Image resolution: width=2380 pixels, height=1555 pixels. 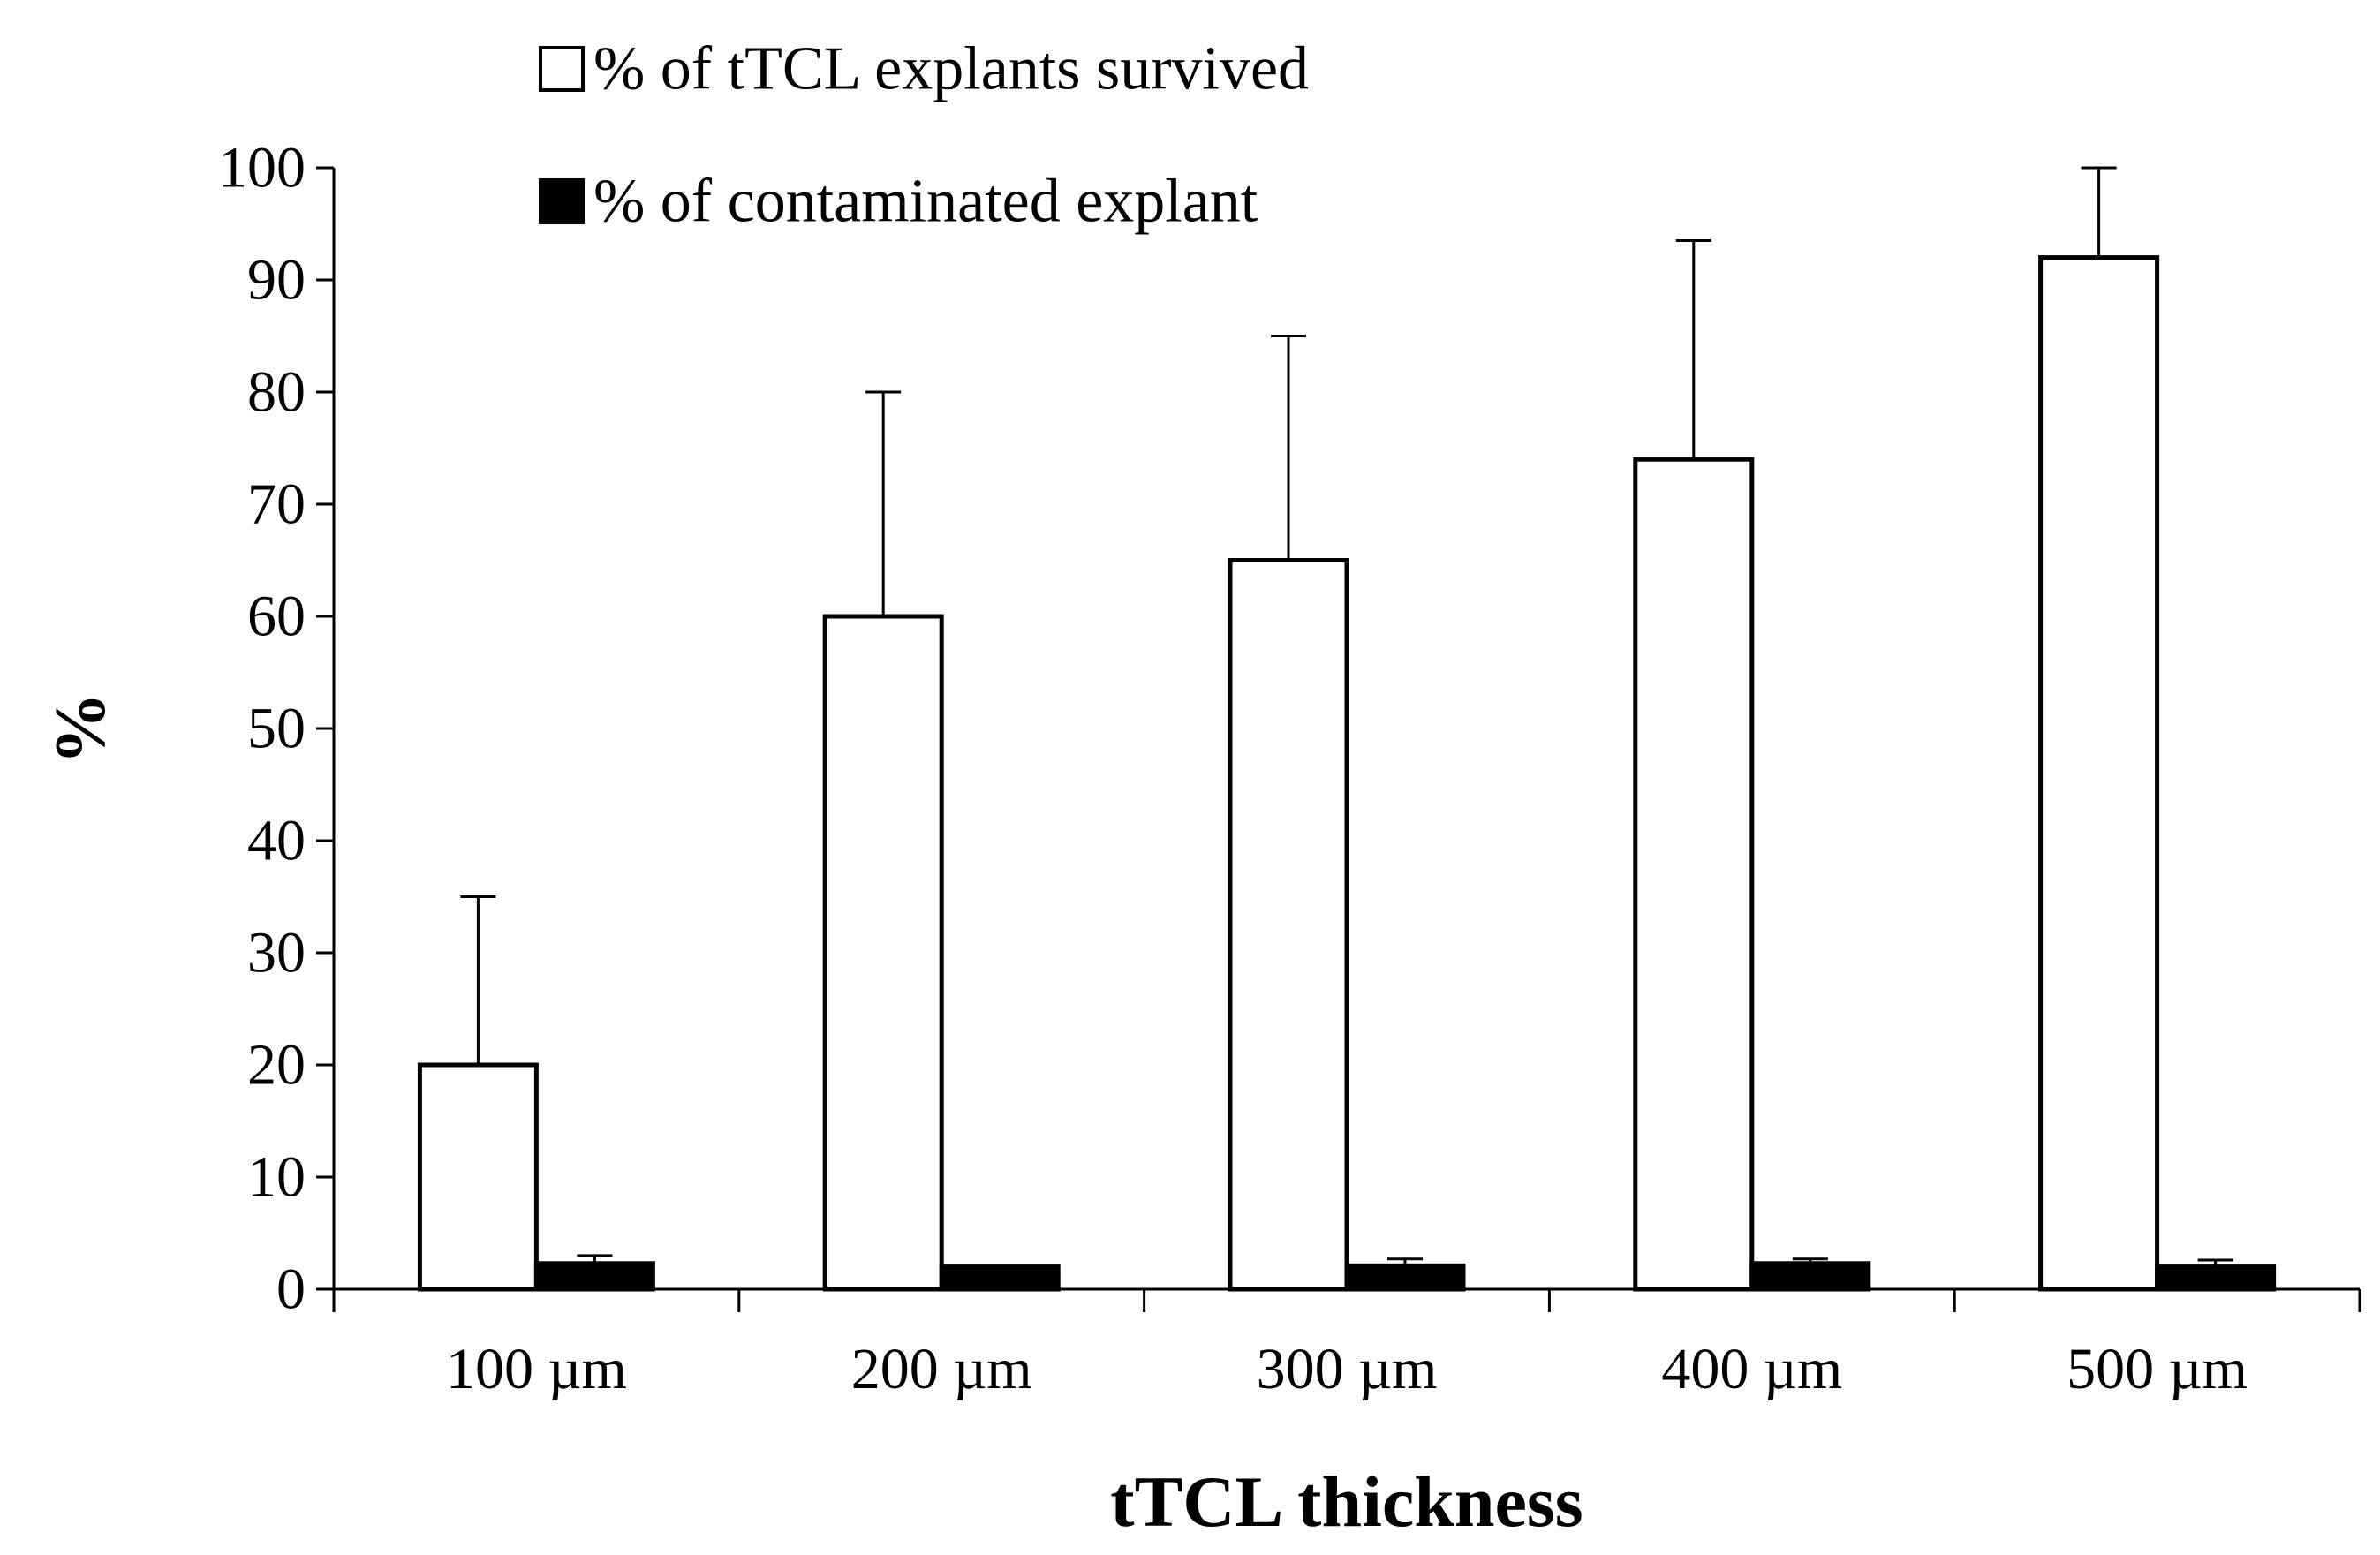 I want to click on x-category-label: 400 µm, so click(x=1751, y=1369).